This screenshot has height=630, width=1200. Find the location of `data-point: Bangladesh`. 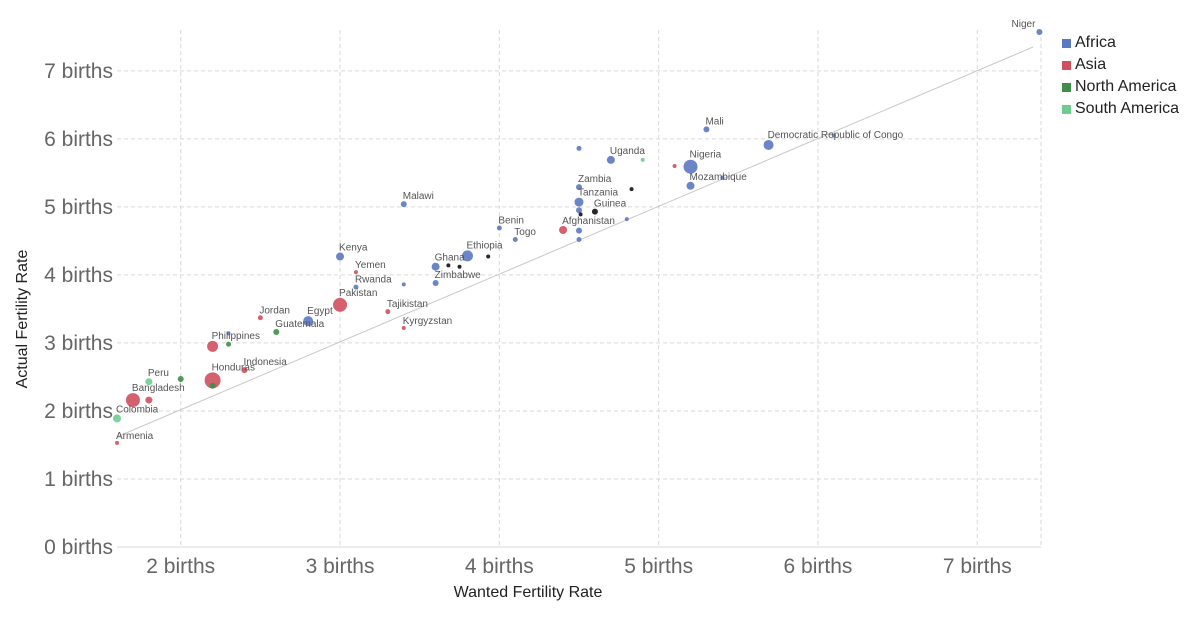

data-point: Bangladesh is located at coordinates (132, 400).